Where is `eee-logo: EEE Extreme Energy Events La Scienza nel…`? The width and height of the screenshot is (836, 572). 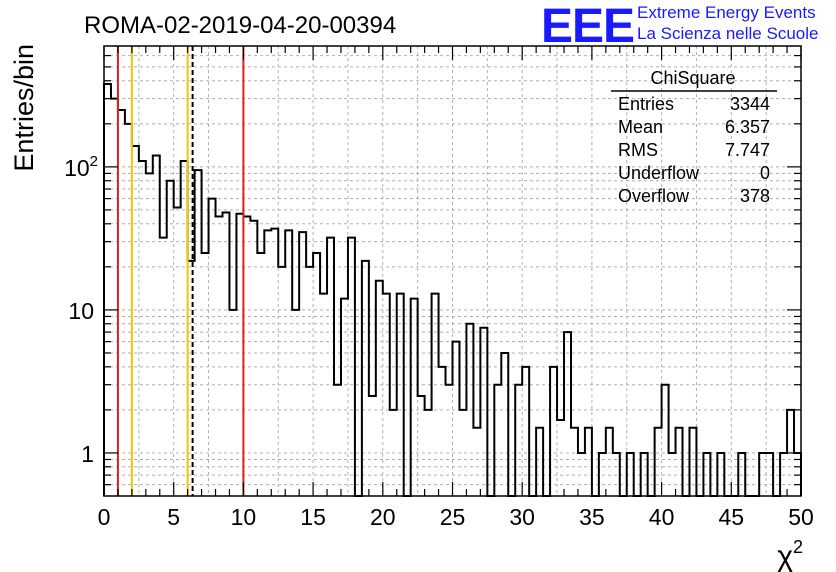 eee-logo: EEE Extreme Energy Events La Scienza nel… is located at coordinates (679, 26).